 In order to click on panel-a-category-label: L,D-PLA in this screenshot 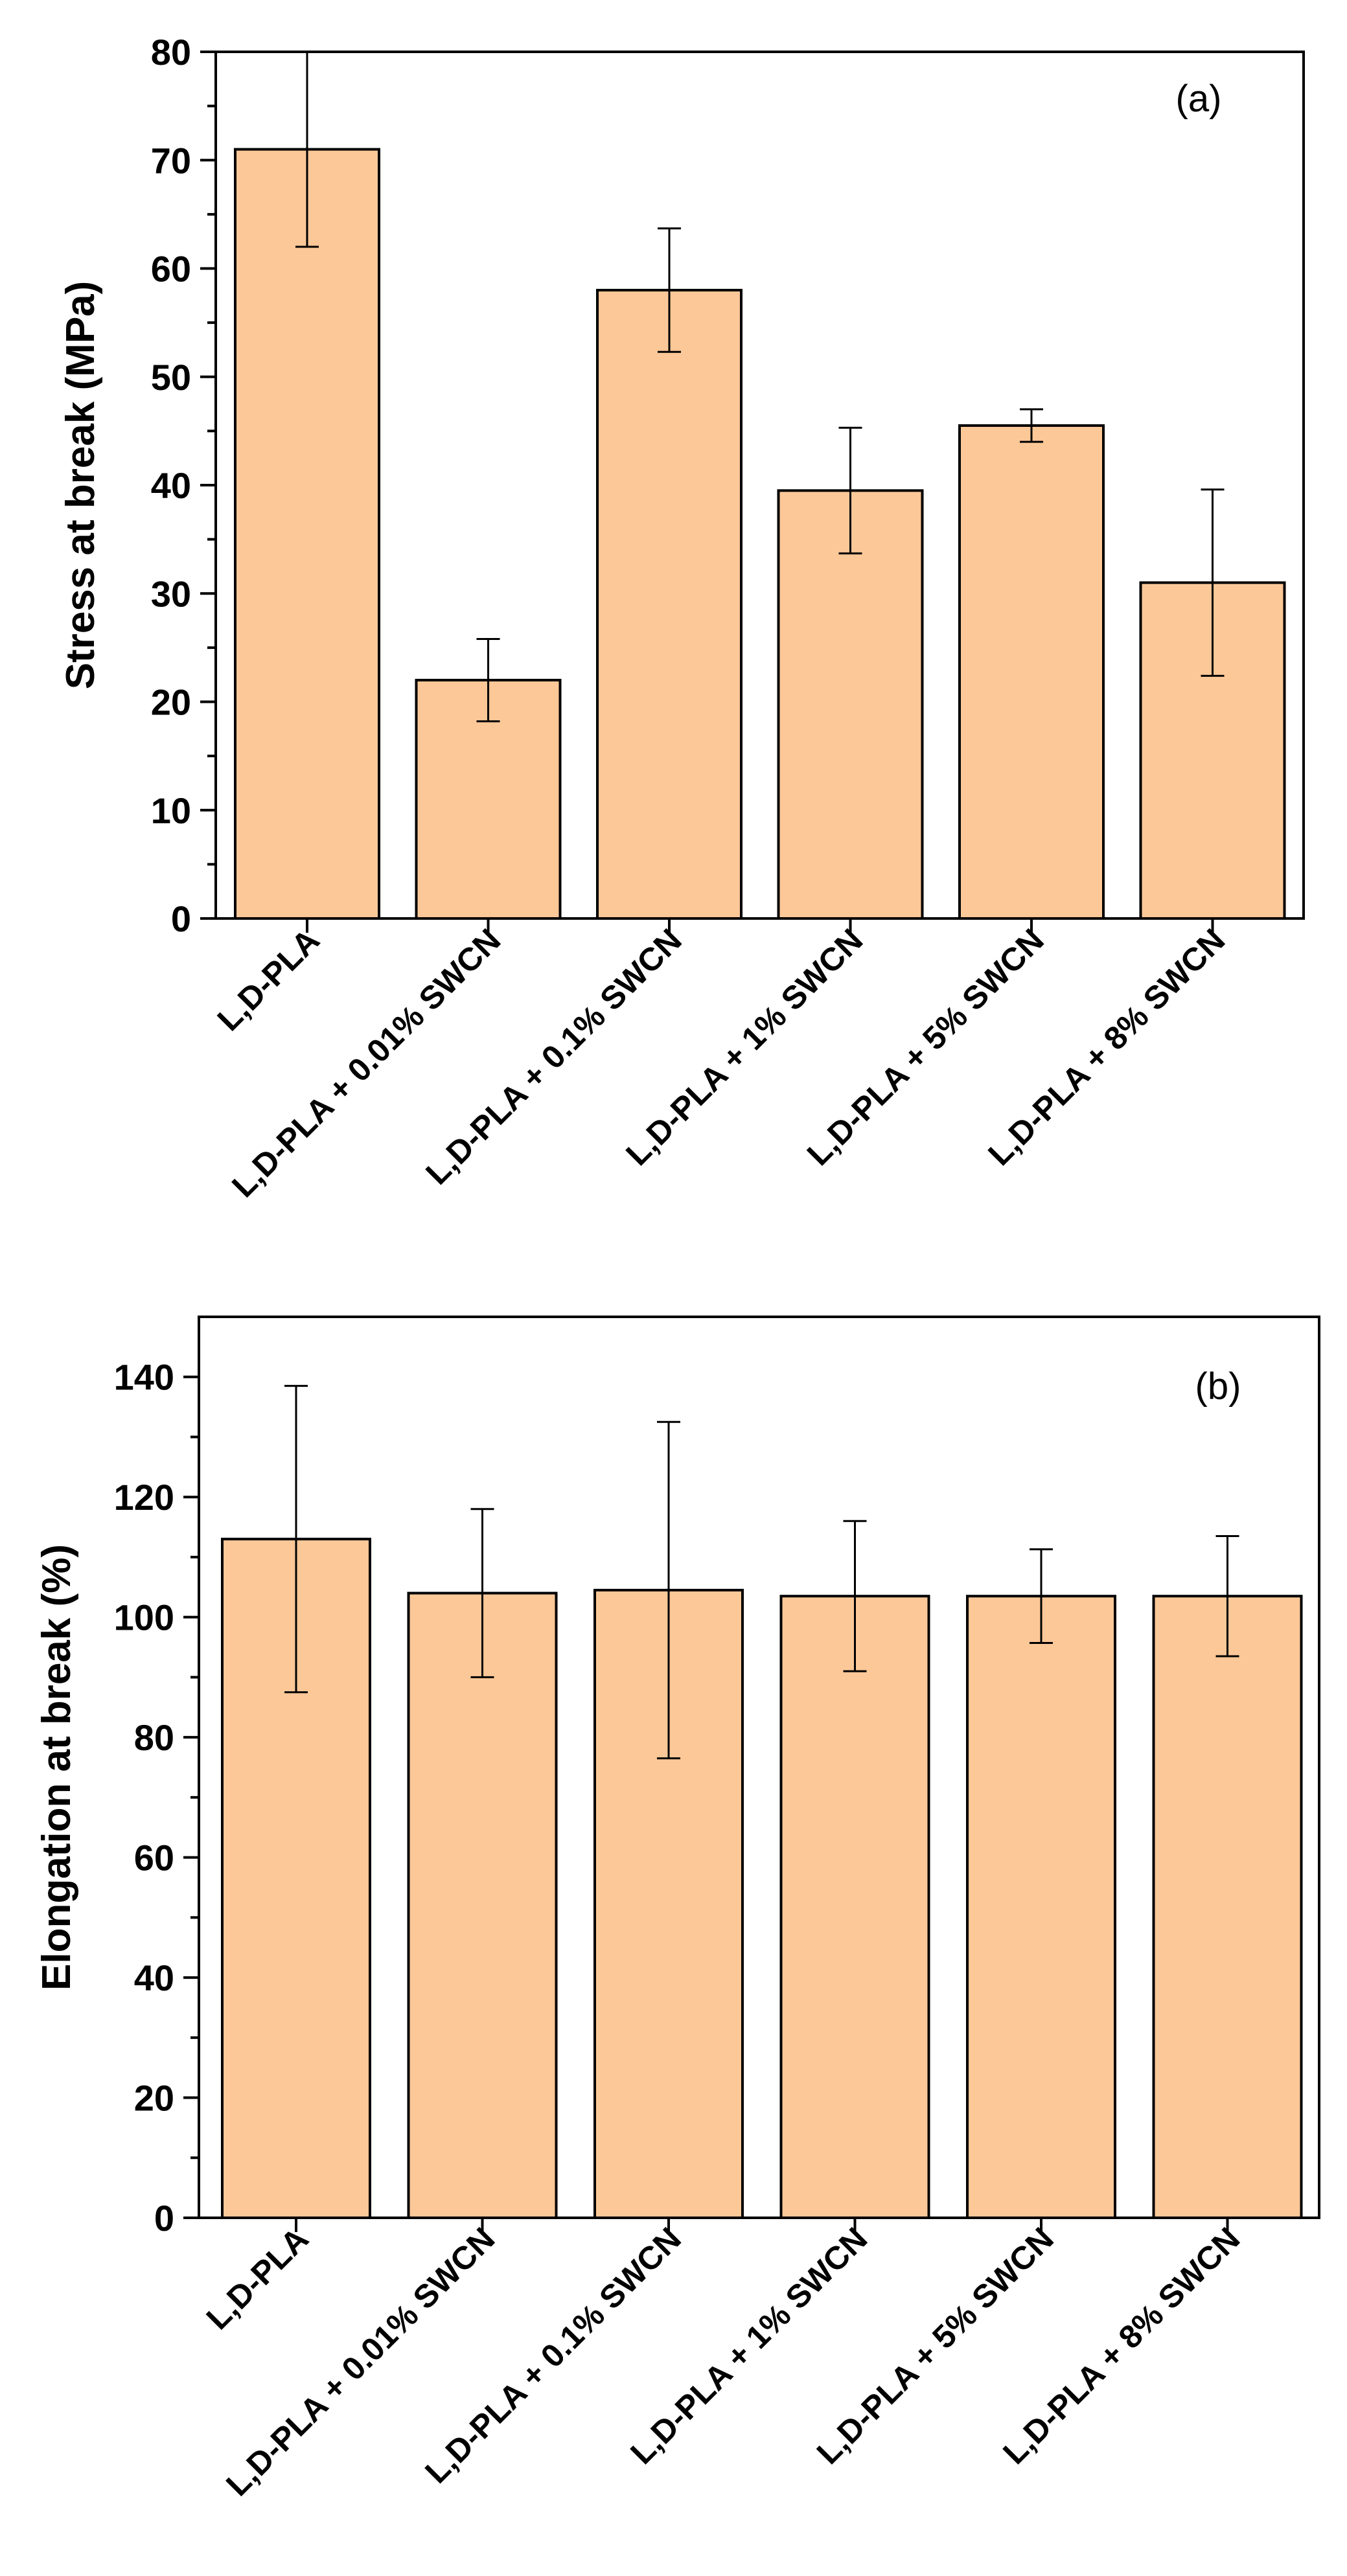, I will do `click(269, 980)`.